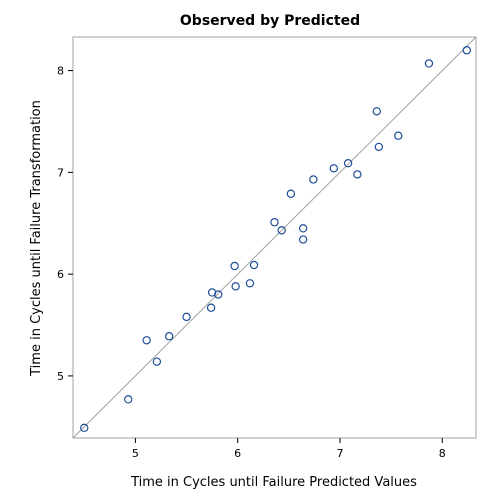  I want to click on x-tick-label: 5, so click(135, 453).